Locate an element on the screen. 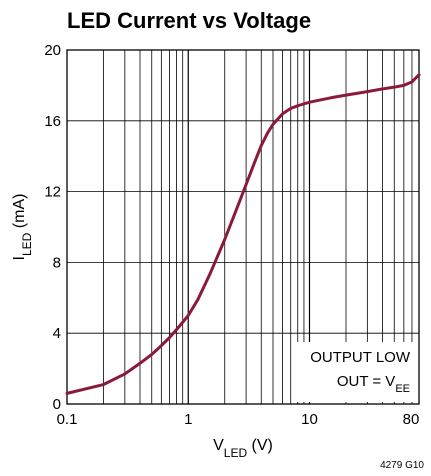 The height and width of the screenshot is (476, 431). y-tick-label: 0 is located at coordinates (57, 404).